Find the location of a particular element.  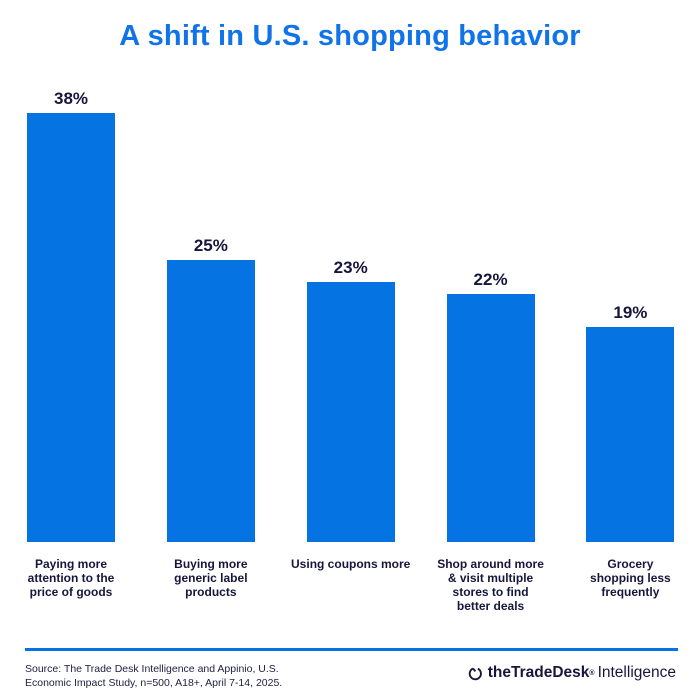

category-label: Using coupons more is located at coordinates (351, 564).